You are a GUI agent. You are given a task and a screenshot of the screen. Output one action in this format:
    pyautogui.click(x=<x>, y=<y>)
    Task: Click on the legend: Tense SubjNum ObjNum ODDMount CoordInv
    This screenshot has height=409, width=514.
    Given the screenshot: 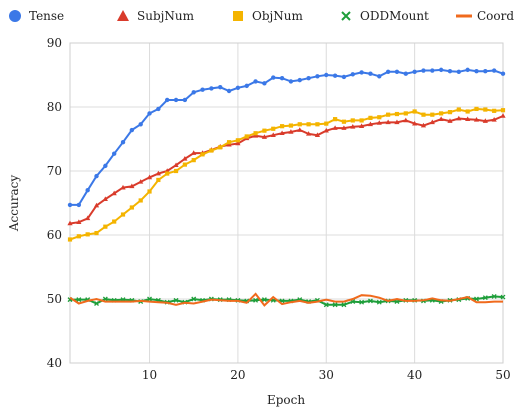 What is the action you would take?
    pyautogui.click(x=261, y=16)
    